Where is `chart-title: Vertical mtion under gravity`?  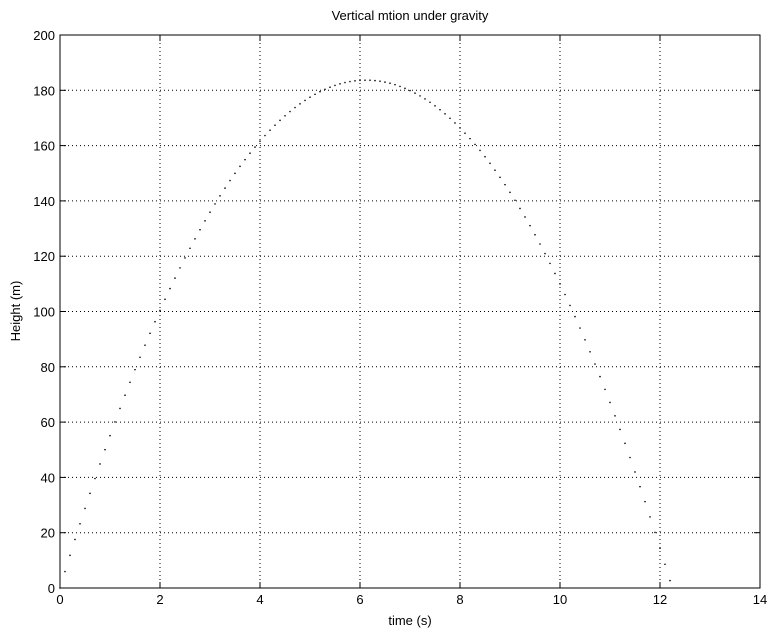 chart-title: Vertical mtion under gravity is located at coordinates (410, 15).